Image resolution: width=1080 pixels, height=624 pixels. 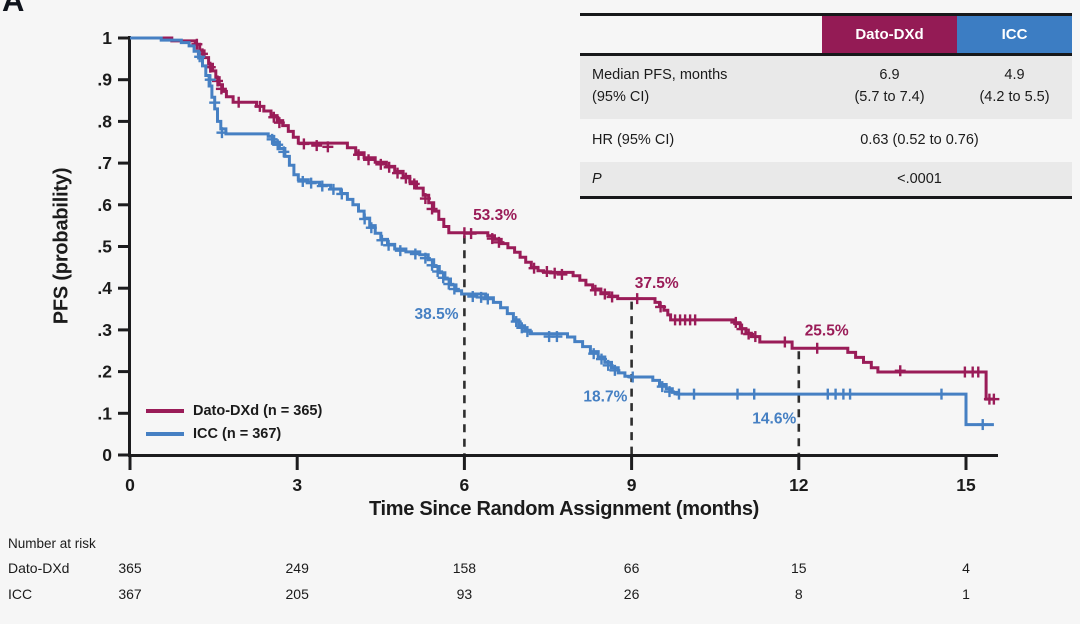 I want to click on x-tick-label: 0, so click(x=130, y=485).